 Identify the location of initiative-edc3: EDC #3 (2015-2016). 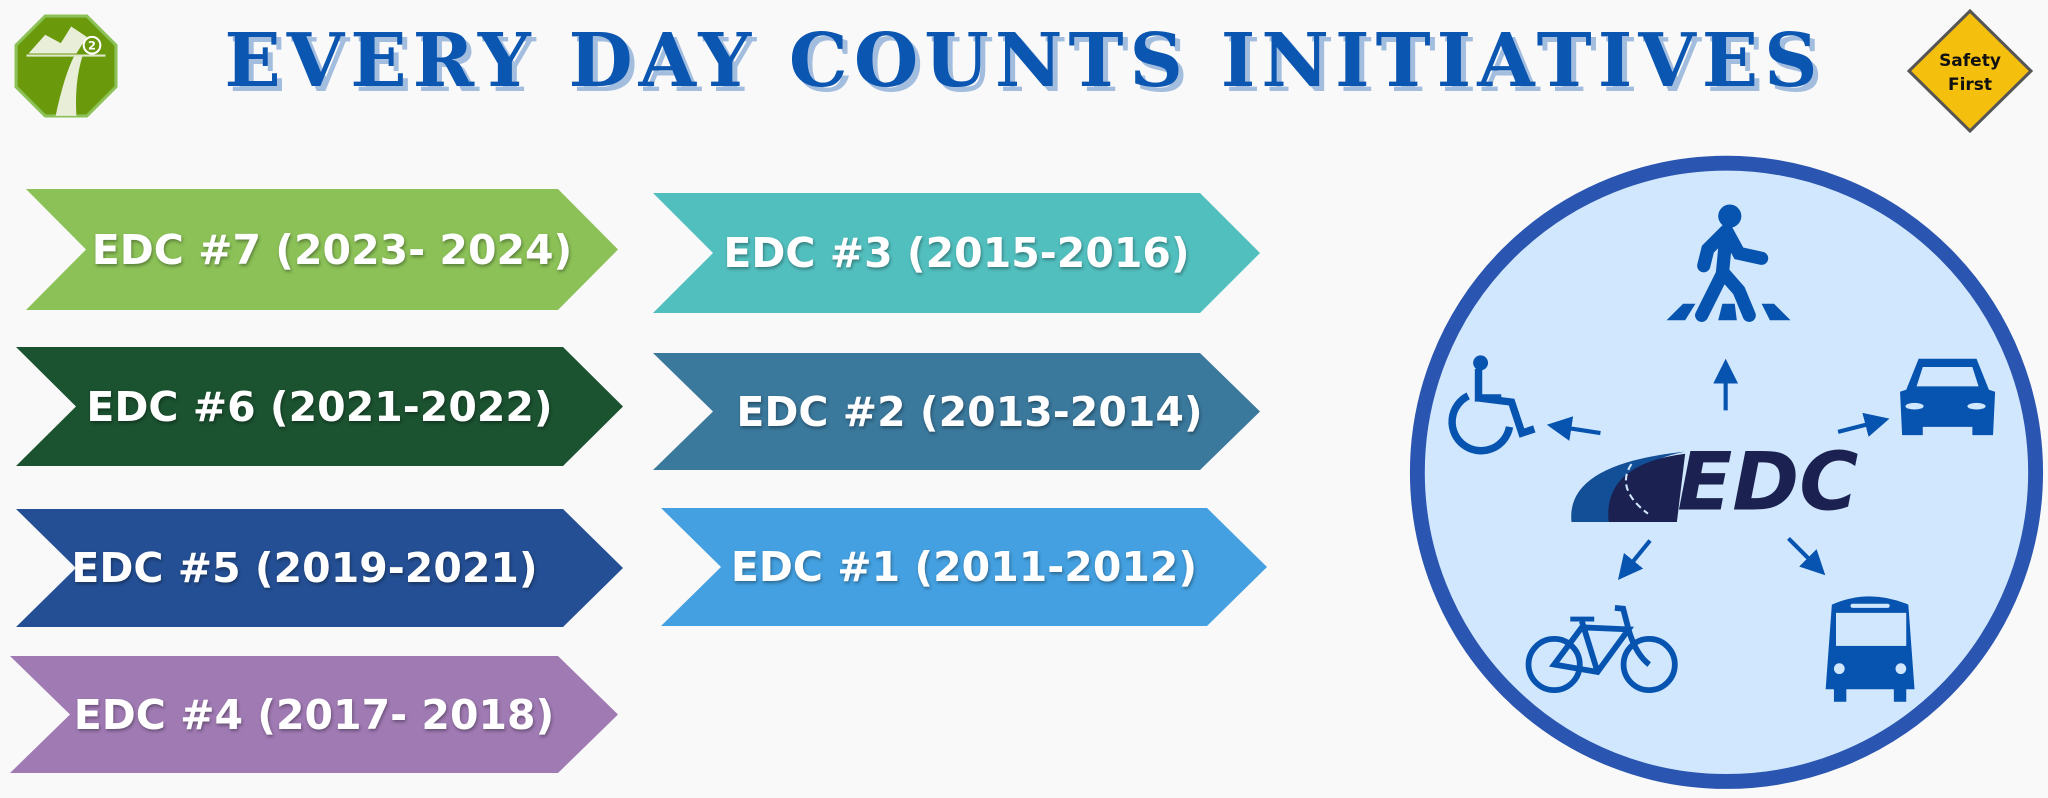
(956, 253).